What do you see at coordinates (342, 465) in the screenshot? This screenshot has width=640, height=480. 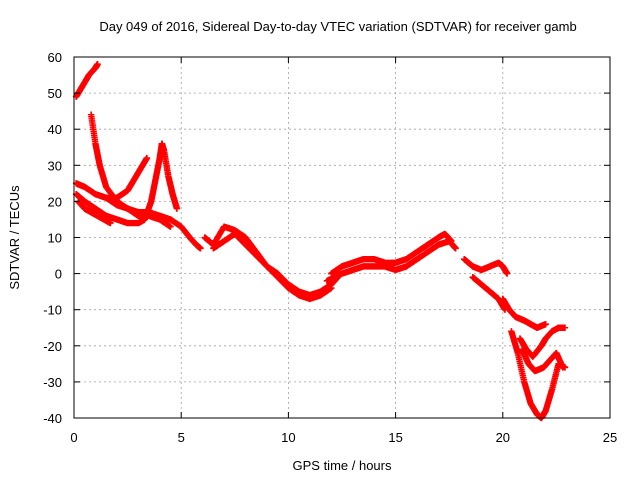 I see `x-axis-label: GPS time / hours` at bounding box center [342, 465].